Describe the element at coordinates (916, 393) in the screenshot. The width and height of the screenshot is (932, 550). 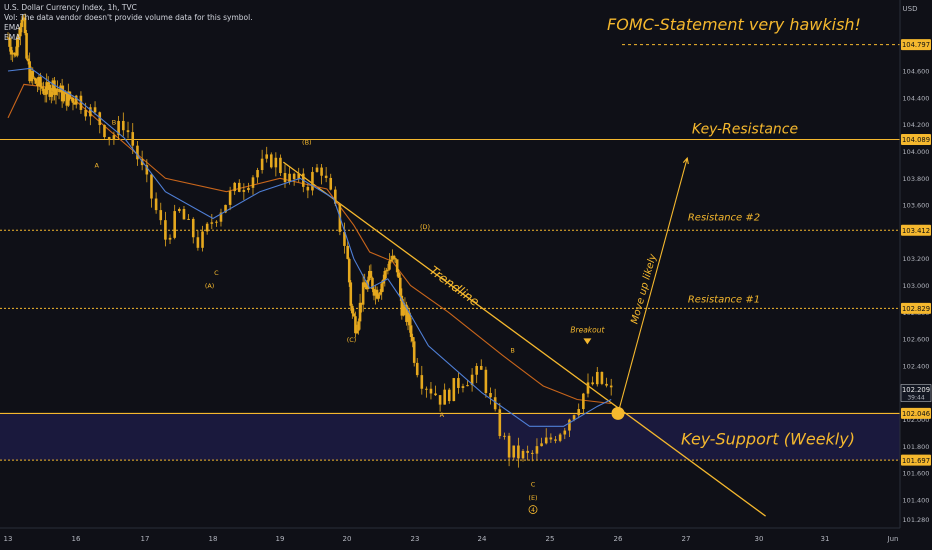
I see `last-price-badge` at that location.